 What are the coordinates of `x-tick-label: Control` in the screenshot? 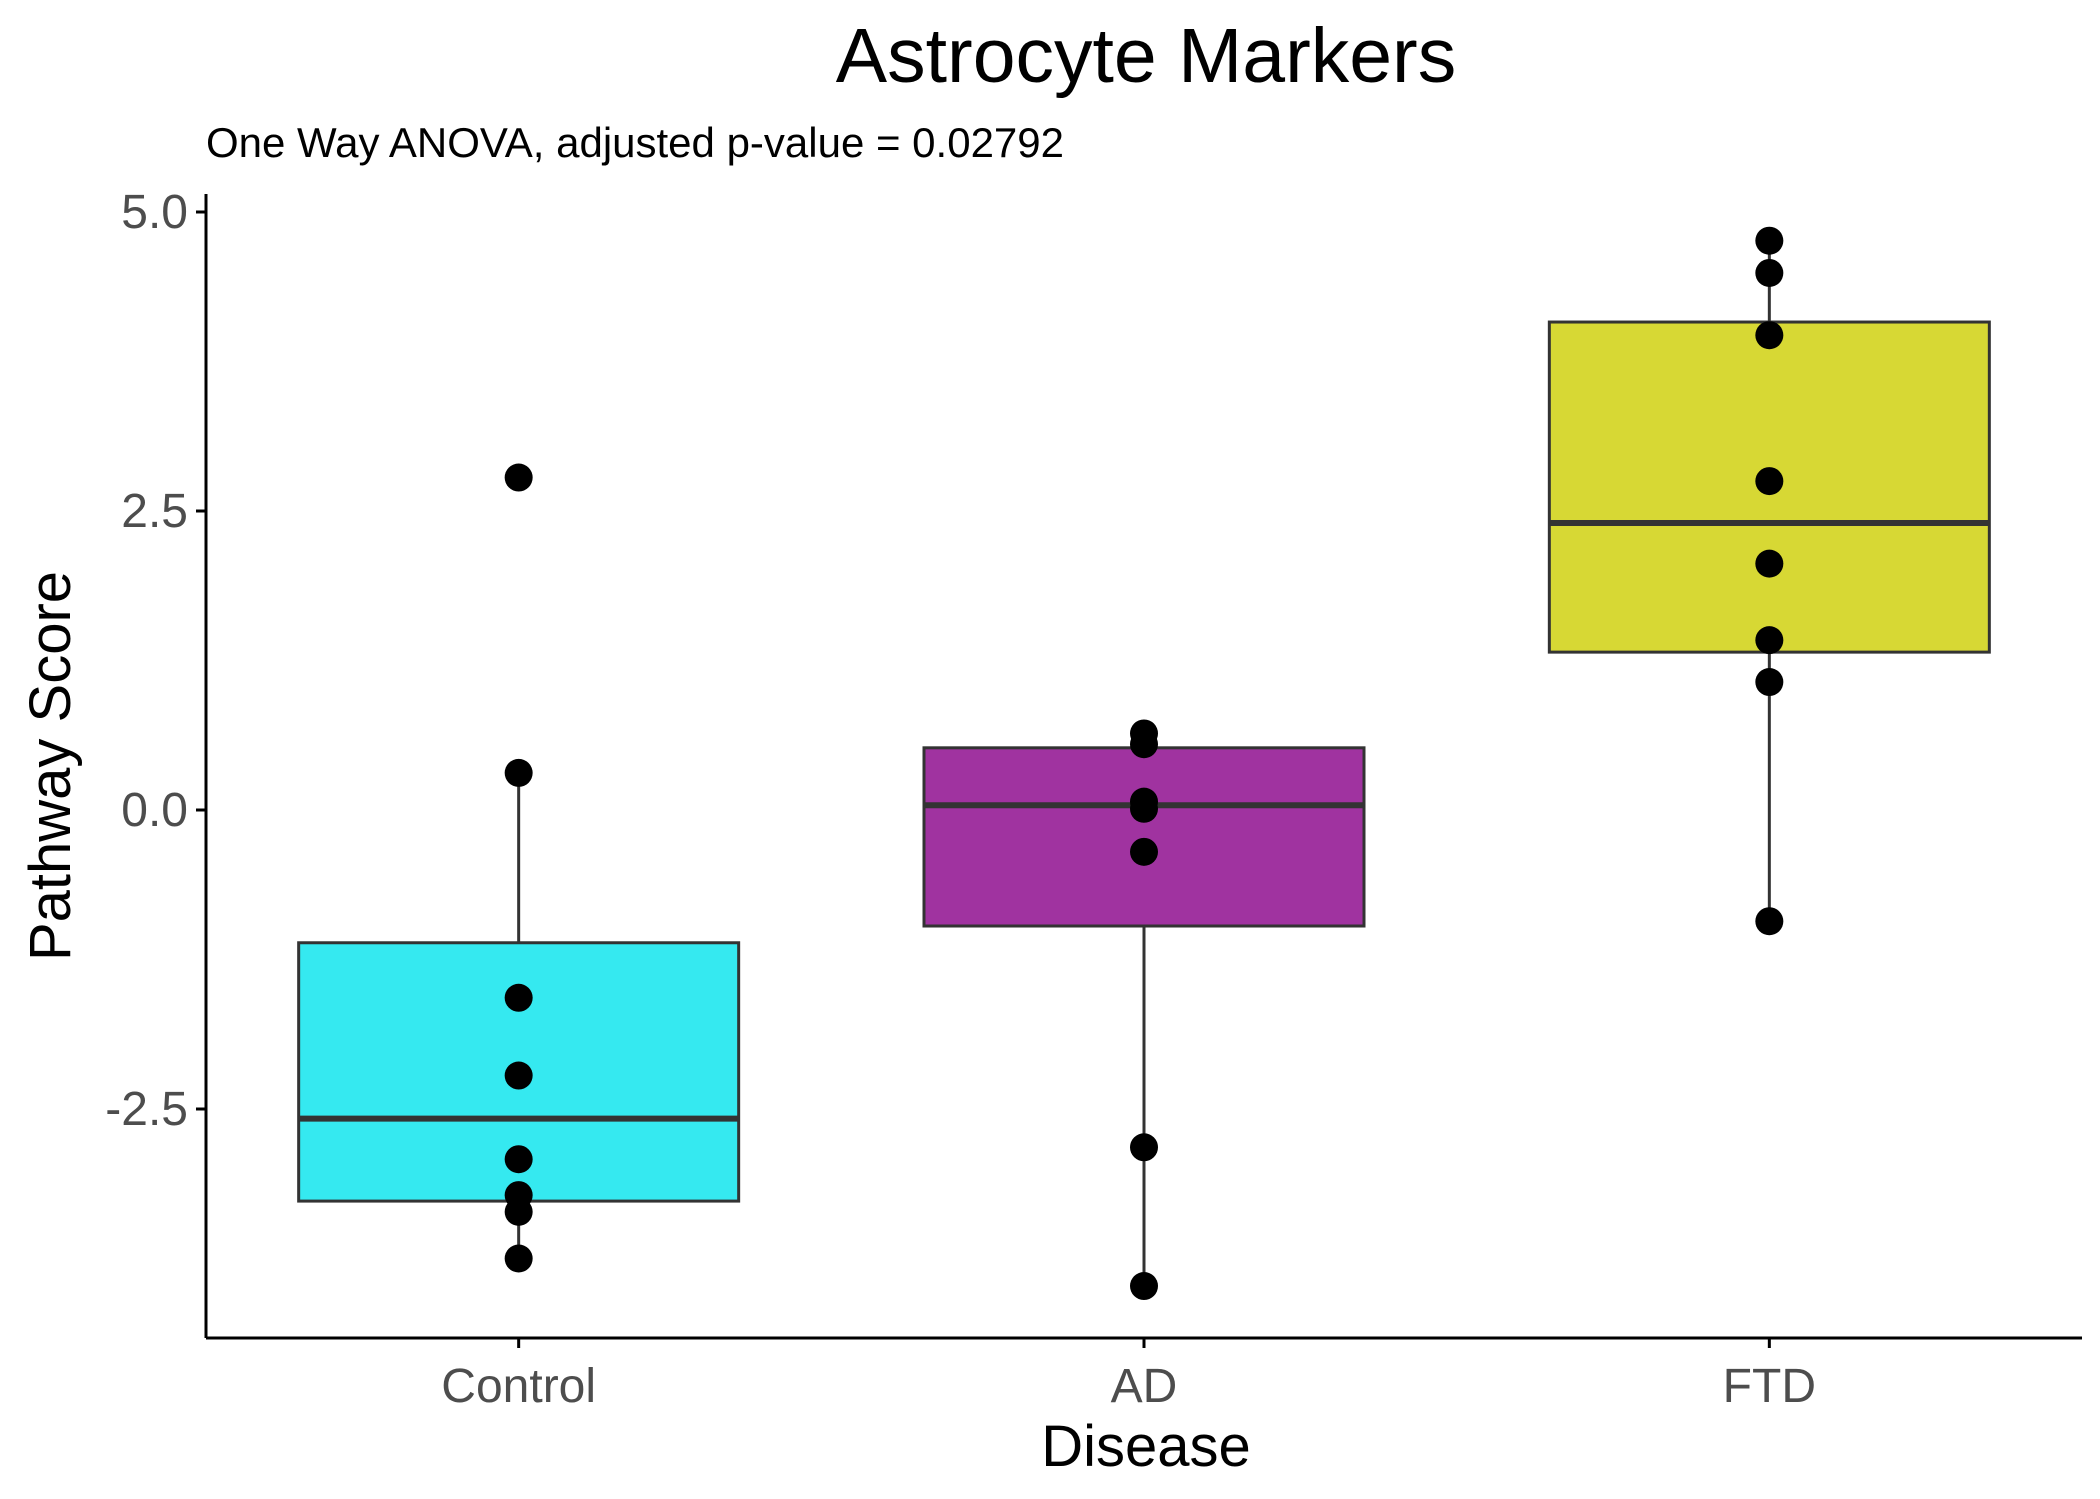 It's located at (518, 1386).